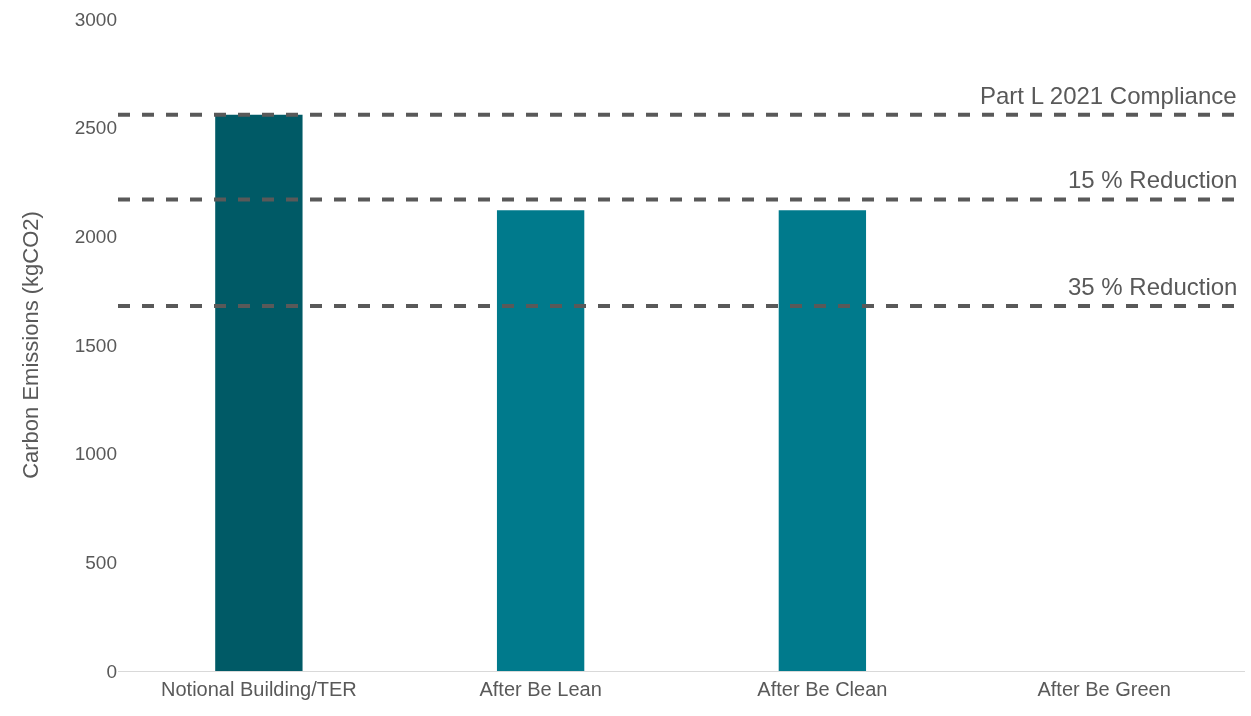 Image resolution: width=1251 pixels, height=716 pixels. Describe the element at coordinates (95, 128) in the screenshot. I see `y-tick-label: 2500` at that location.